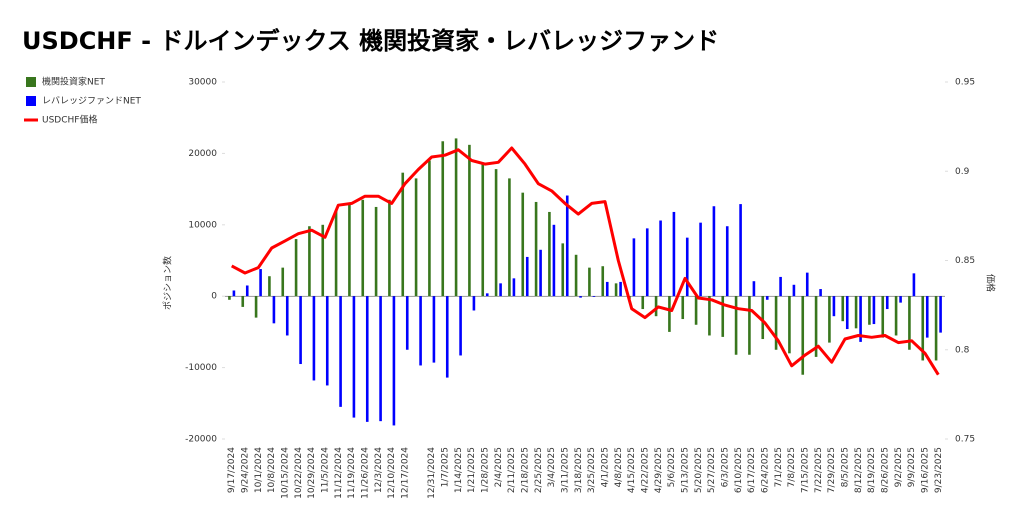 This screenshot has height=525, width=1024. What do you see at coordinates (31, 101) in the screenshot?
I see `legend-swatch` at bounding box center [31, 101].